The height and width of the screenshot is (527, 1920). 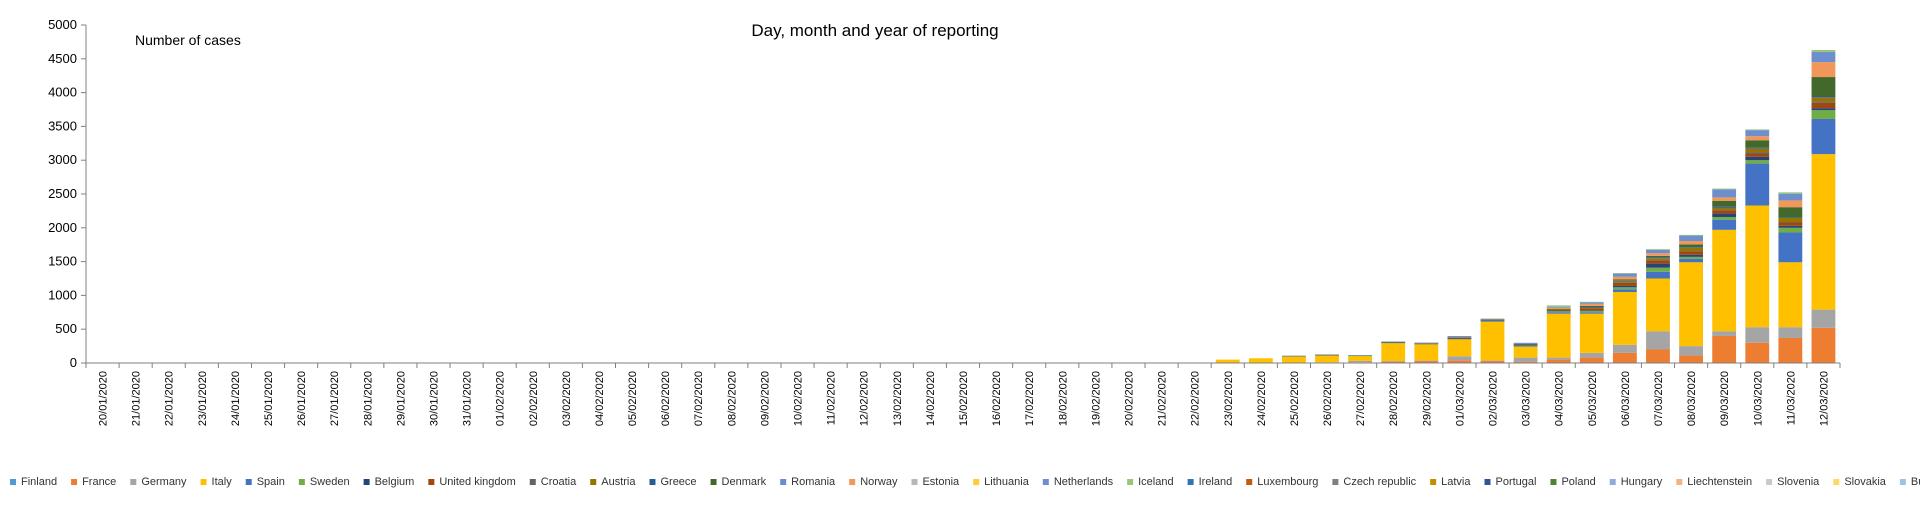 What do you see at coordinates (1063, 398) in the screenshot?
I see `x-tick-label: 18/02/2020` at bounding box center [1063, 398].